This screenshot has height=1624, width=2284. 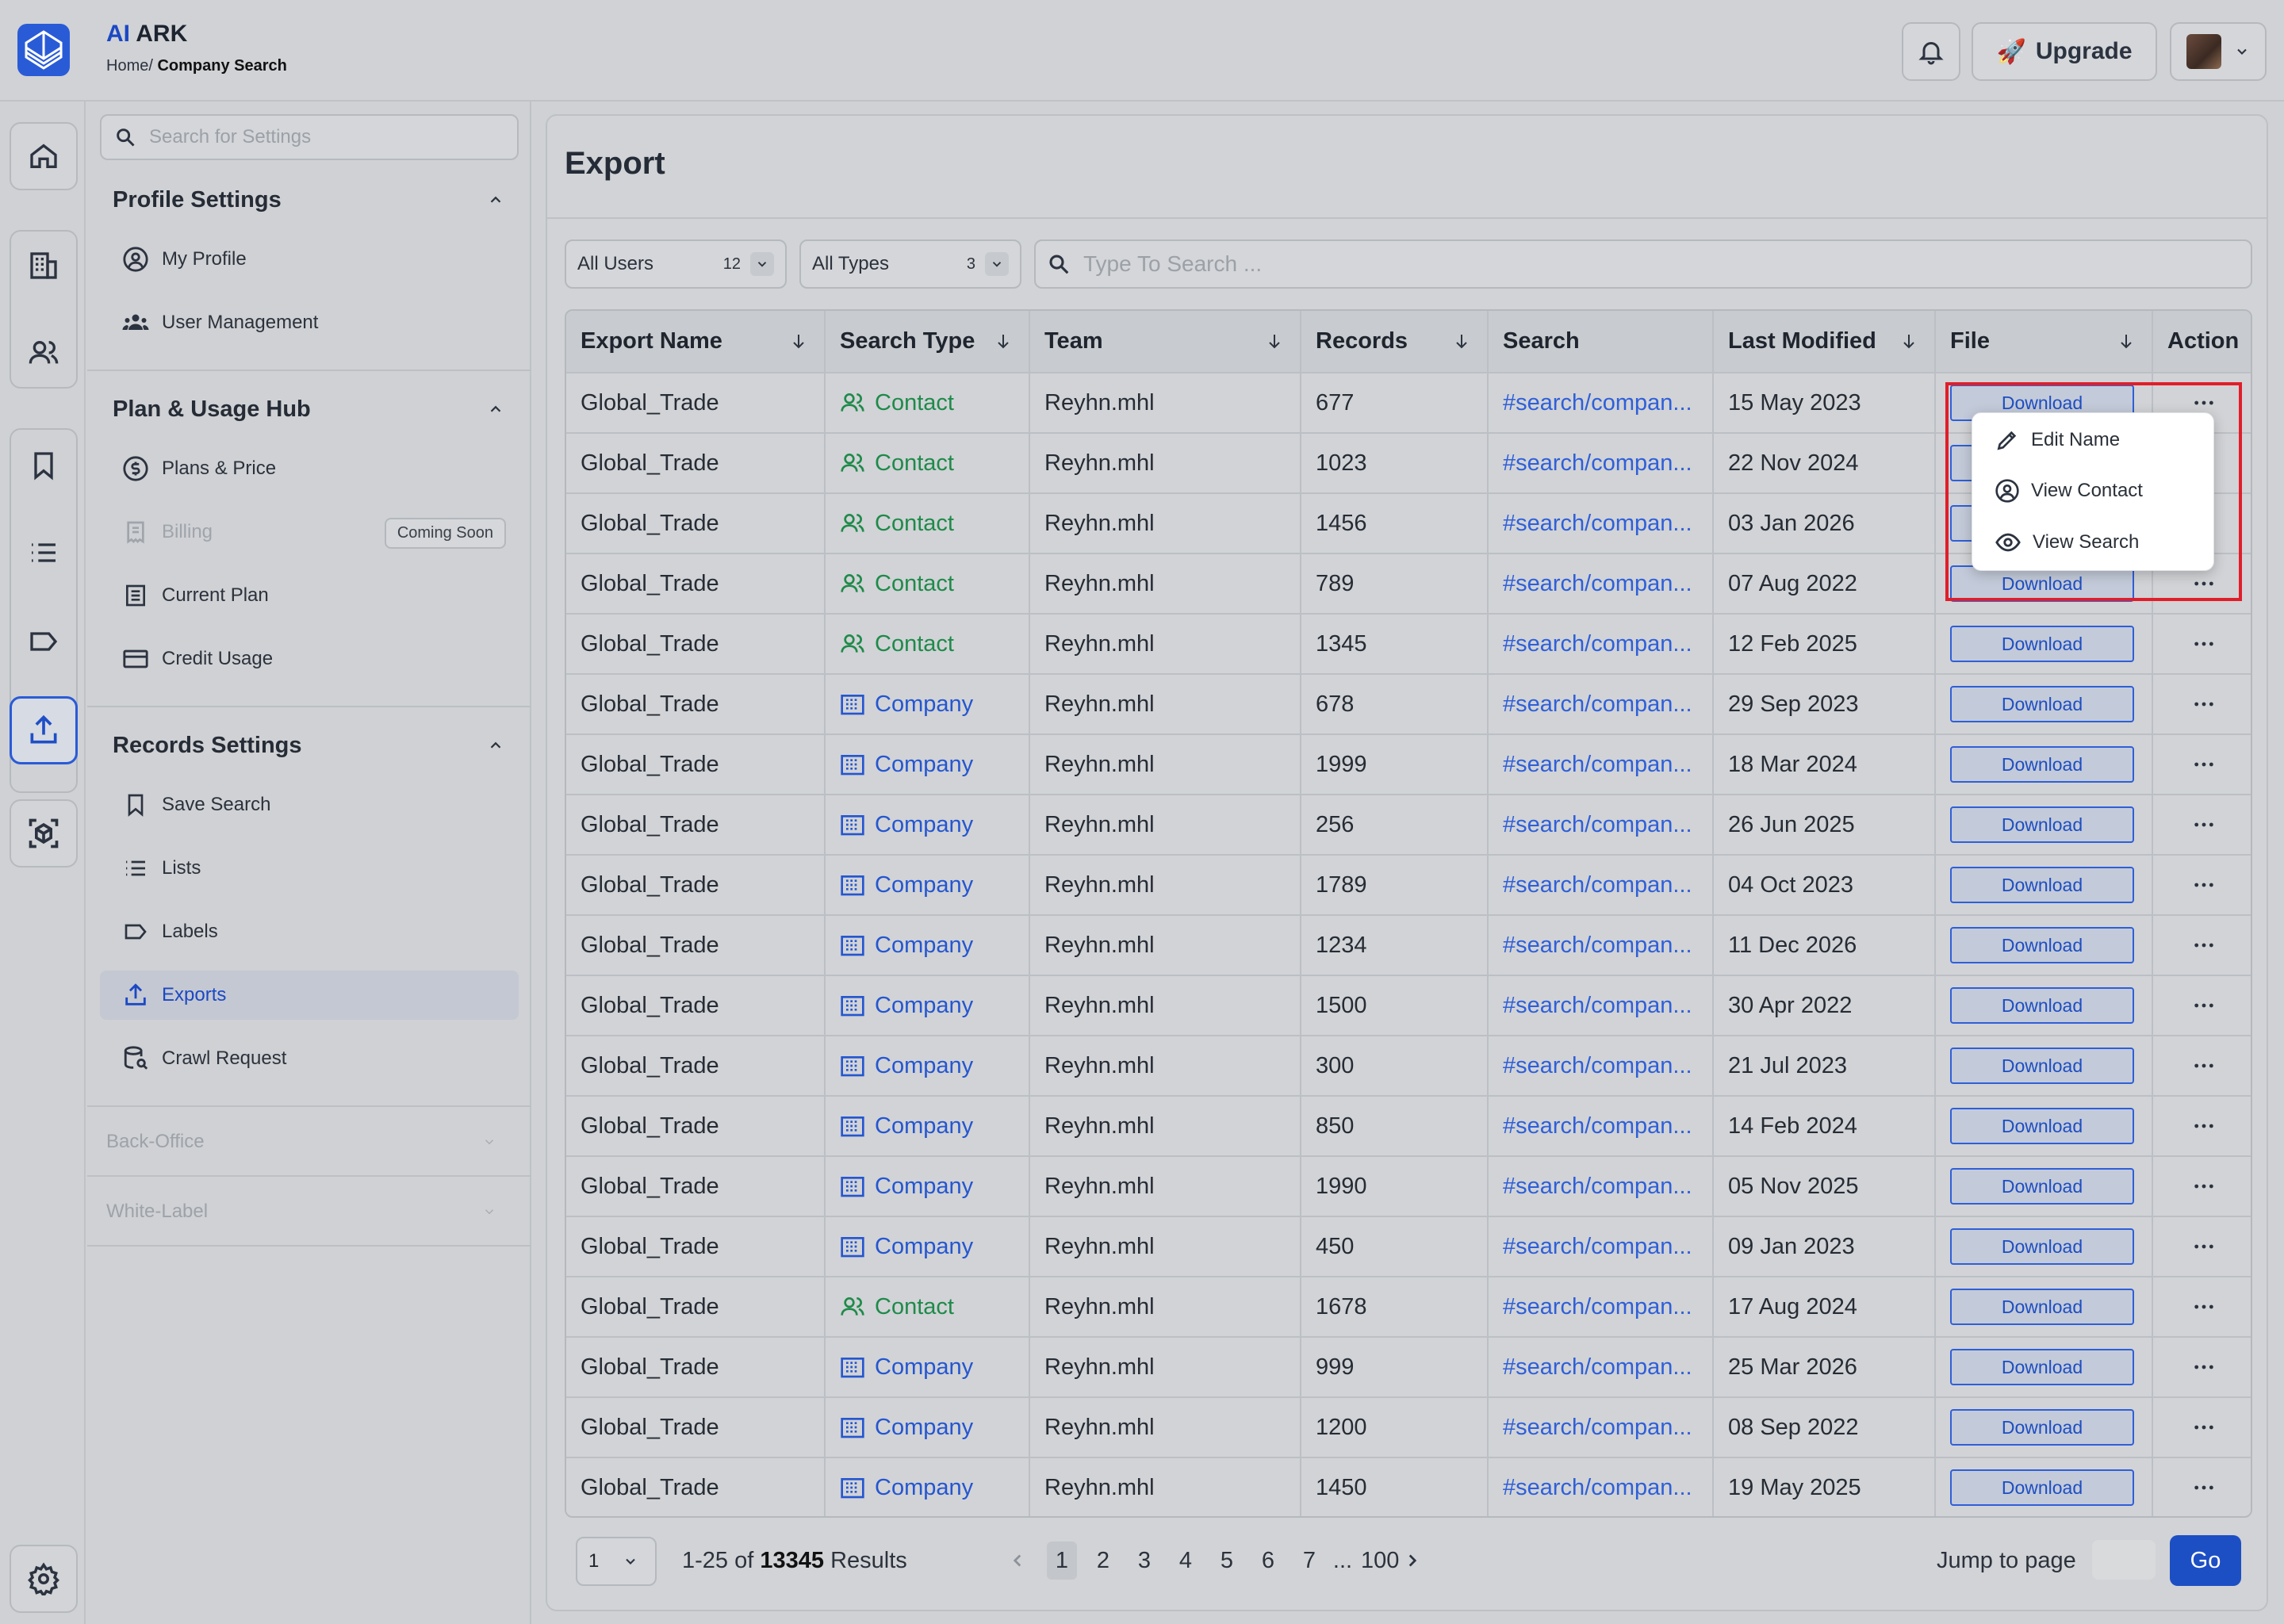 What do you see at coordinates (1412, 1561) in the screenshot?
I see `next-page-button` at bounding box center [1412, 1561].